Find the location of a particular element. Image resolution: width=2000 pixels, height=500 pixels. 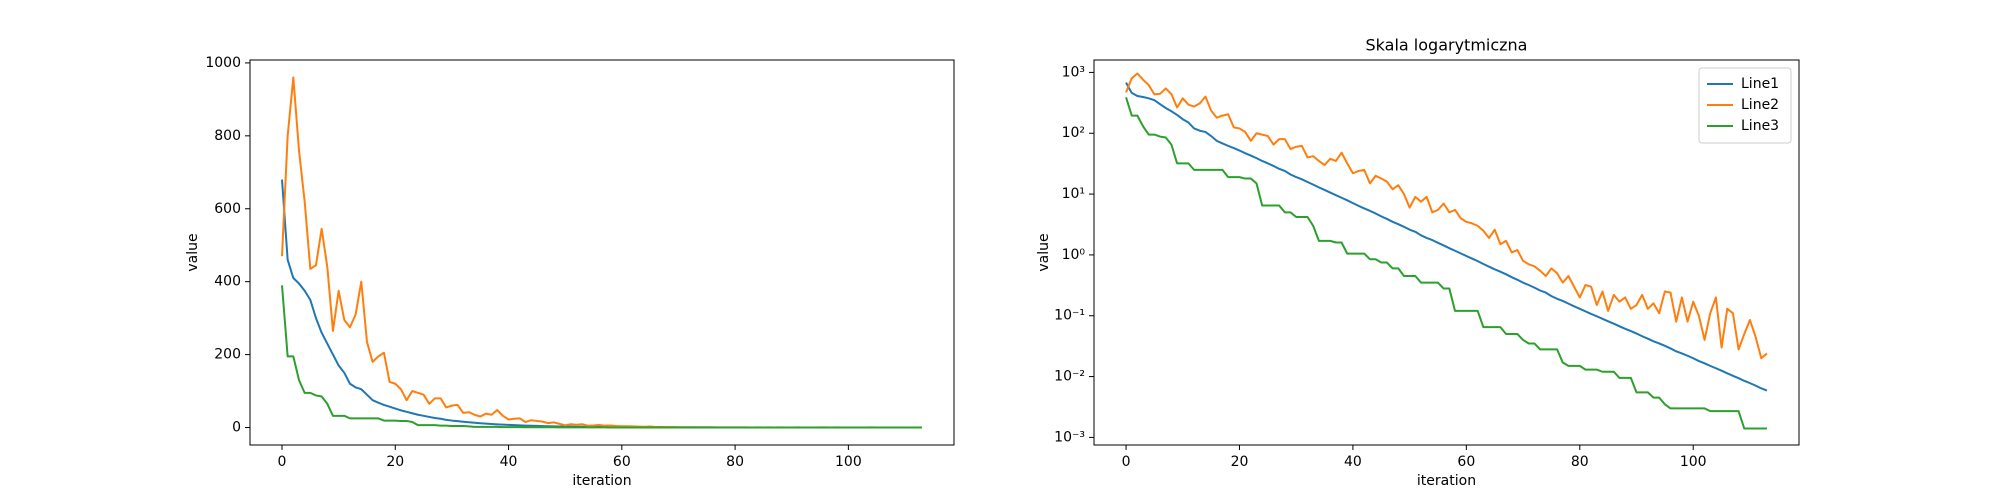

y-tick-label: 800 is located at coordinates (227, 136).